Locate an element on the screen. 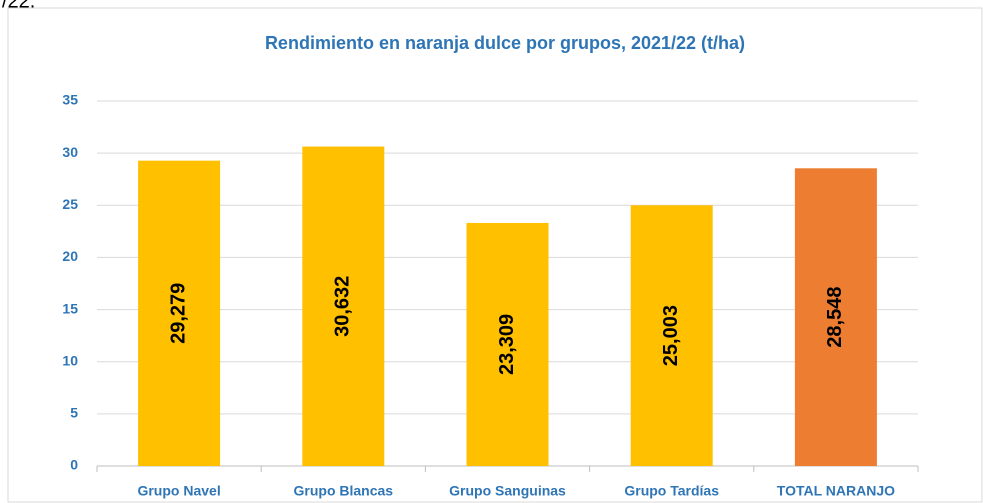 This screenshot has height=503, width=983. y-tick-label: 5 is located at coordinates (74, 413).